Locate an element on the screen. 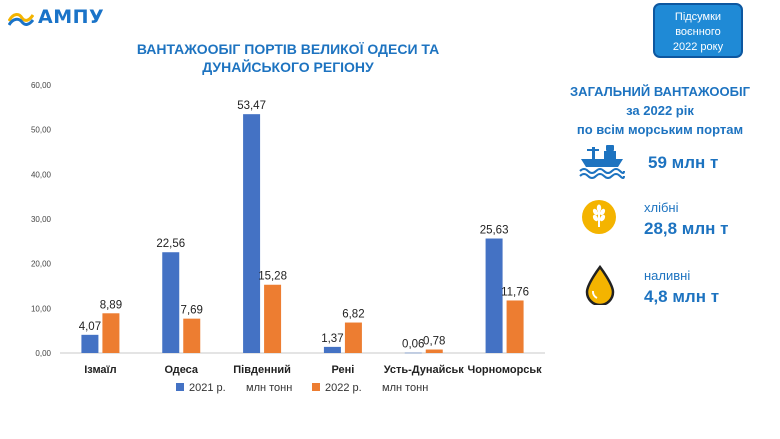 The width and height of the screenshot is (780, 439). badge-line: воєнного is located at coordinates (698, 32).